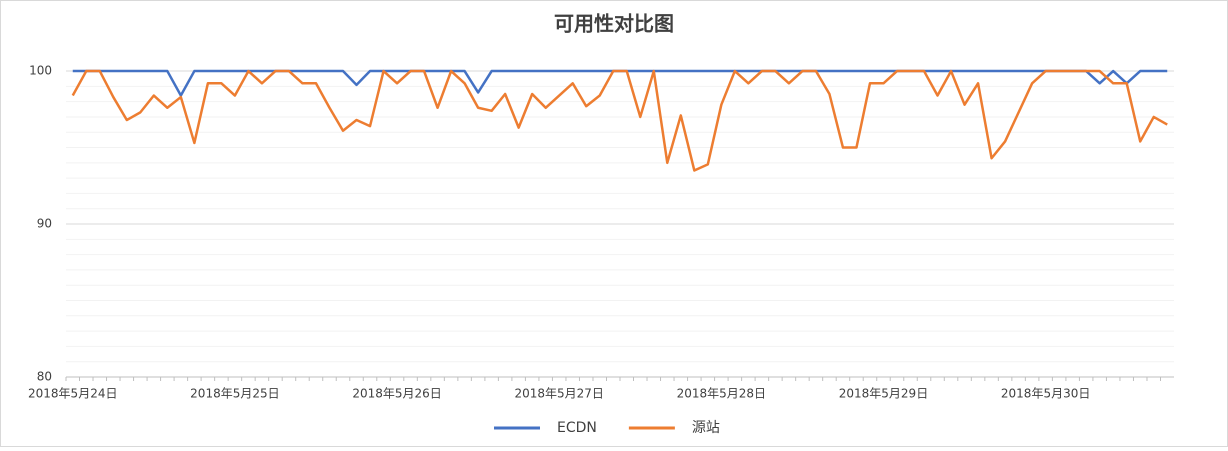 The width and height of the screenshot is (1228, 451). I want to click on x-tick-label: 2018年5月26日, so click(396, 394).